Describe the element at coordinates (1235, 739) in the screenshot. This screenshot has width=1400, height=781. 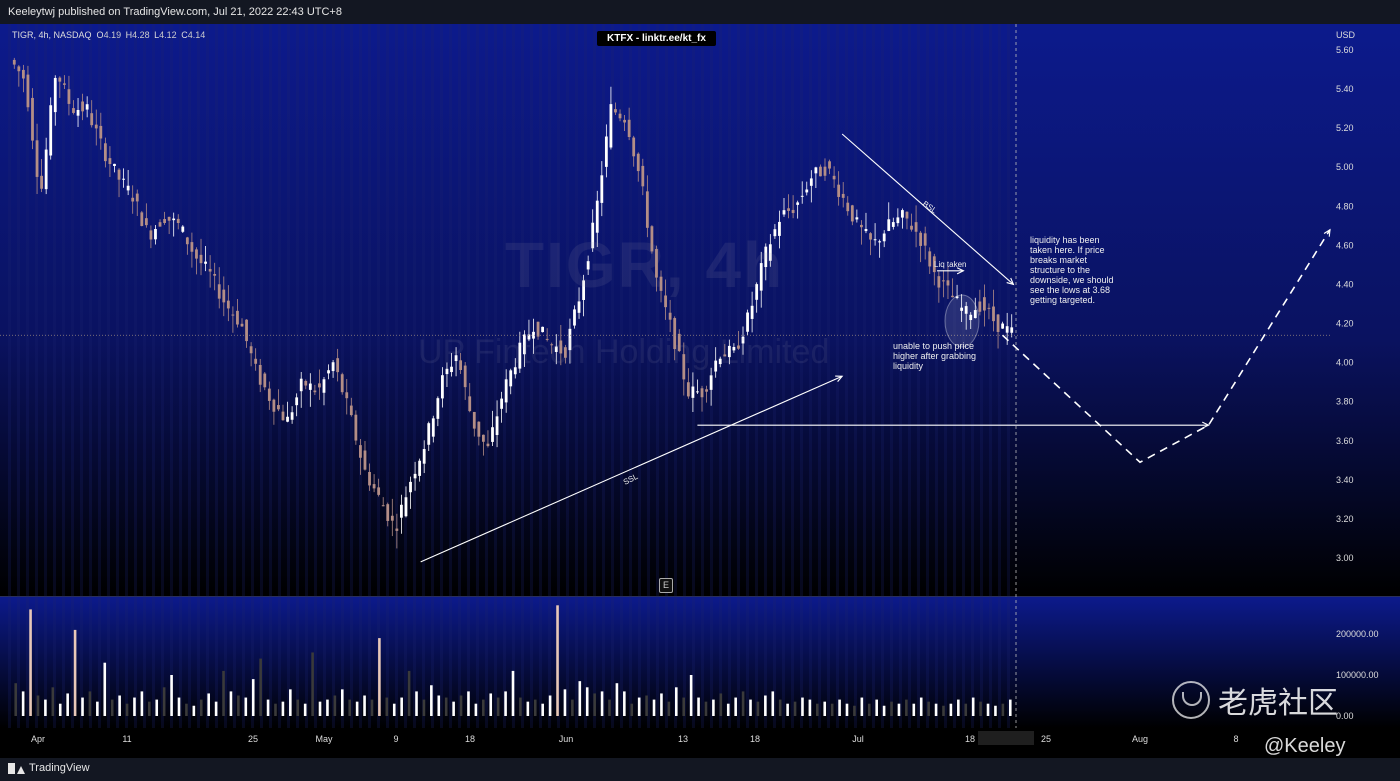
I see `time-tick-13: 8` at that location.